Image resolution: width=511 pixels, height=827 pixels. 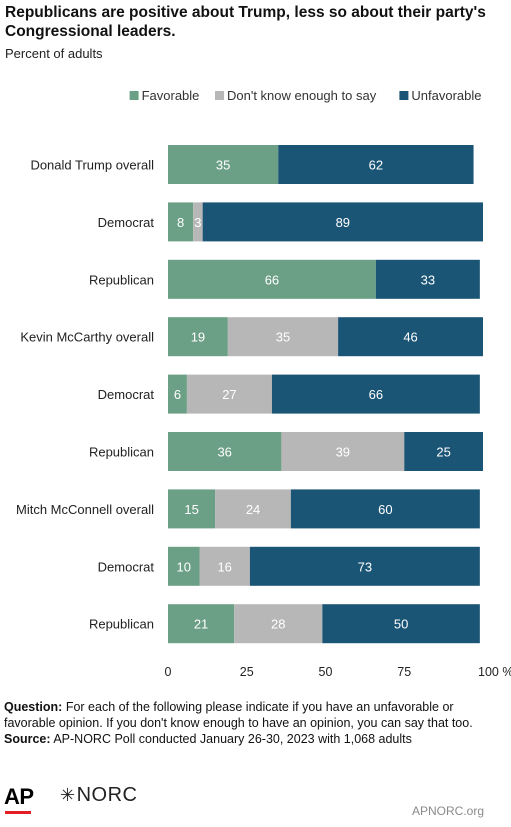 I want to click on data-label-5-0: 36, so click(x=224, y=452).